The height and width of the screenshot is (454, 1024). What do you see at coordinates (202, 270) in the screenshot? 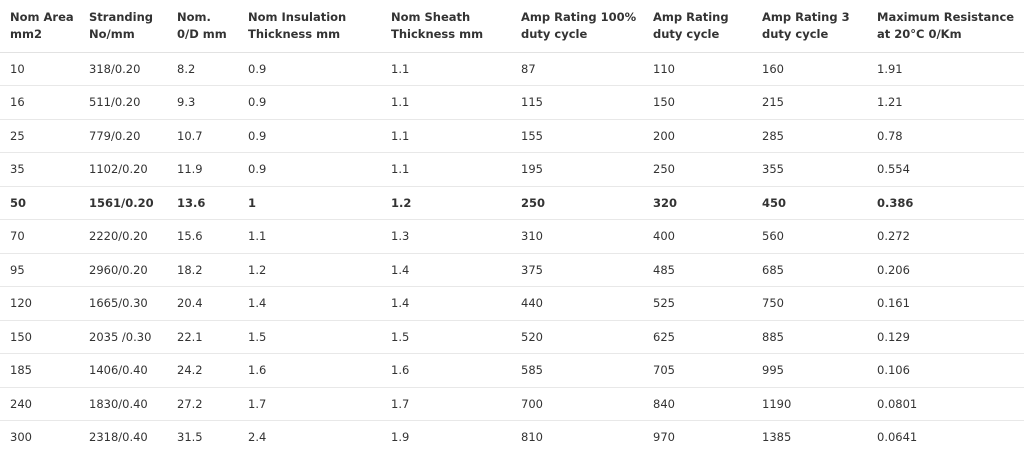
I see `table-cell: 18.2` at bounding box center [202, 270].